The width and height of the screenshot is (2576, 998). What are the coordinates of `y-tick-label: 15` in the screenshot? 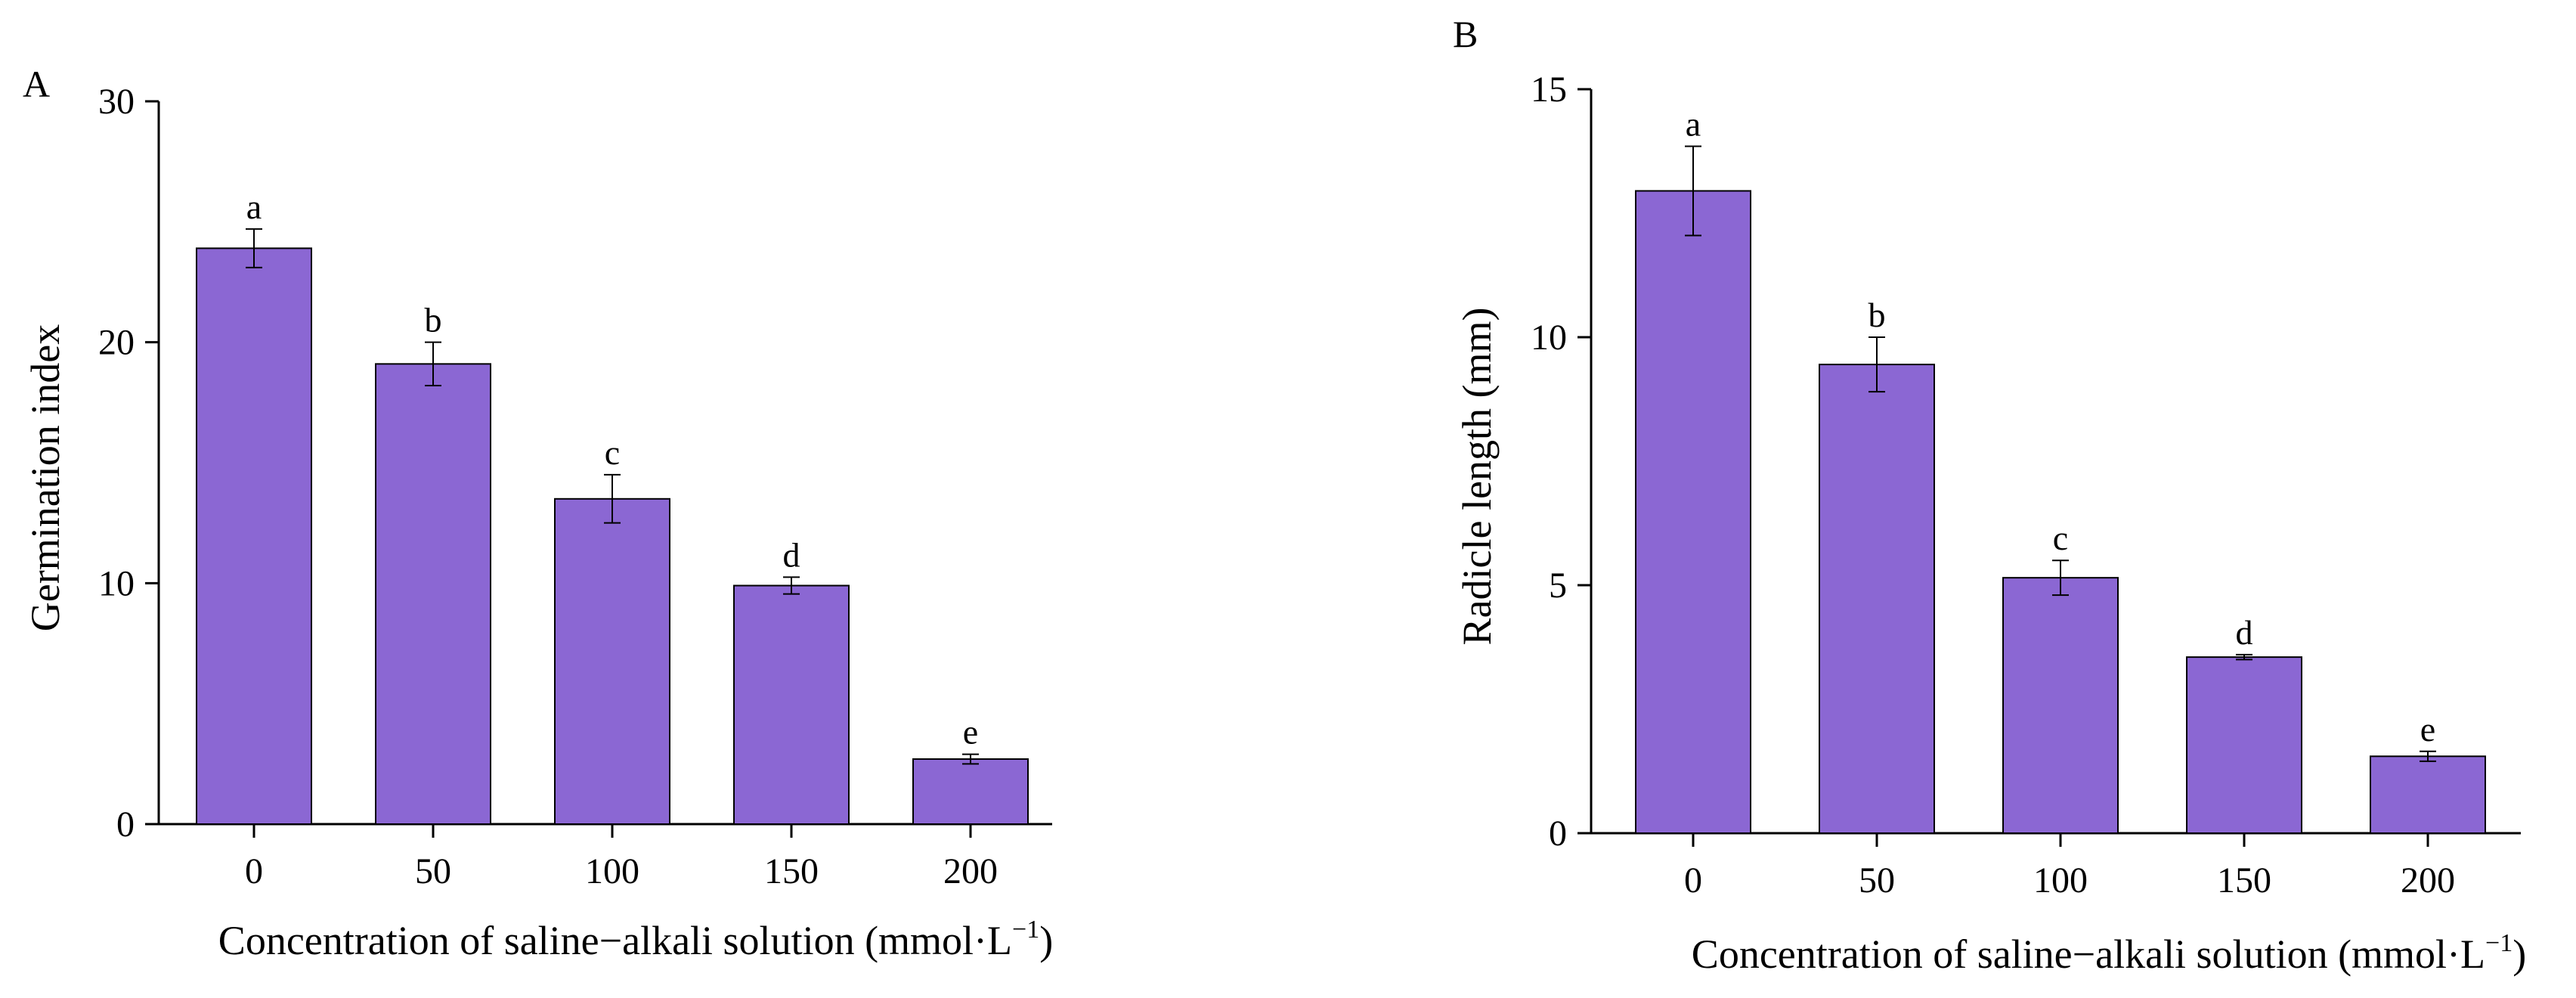 It's located at (1549, 90).